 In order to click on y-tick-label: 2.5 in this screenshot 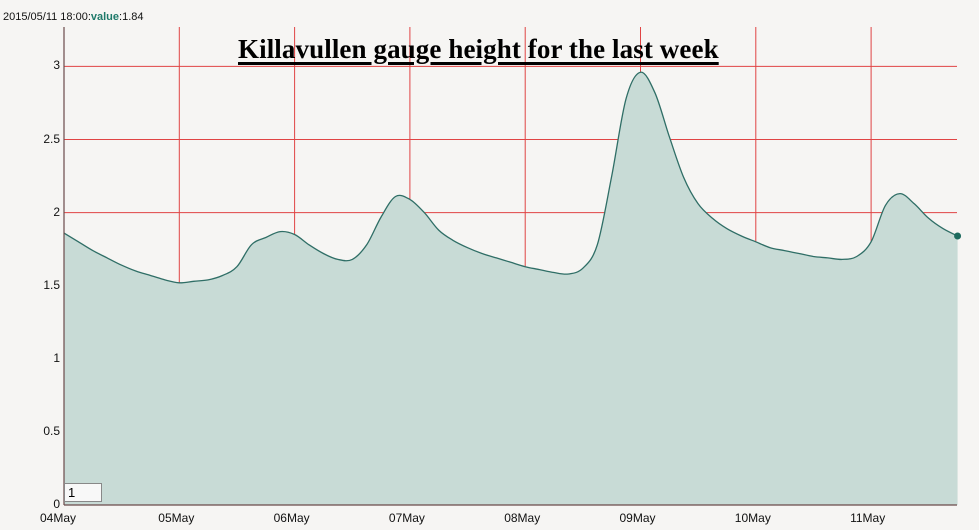, I will do `click(51, 138)`.